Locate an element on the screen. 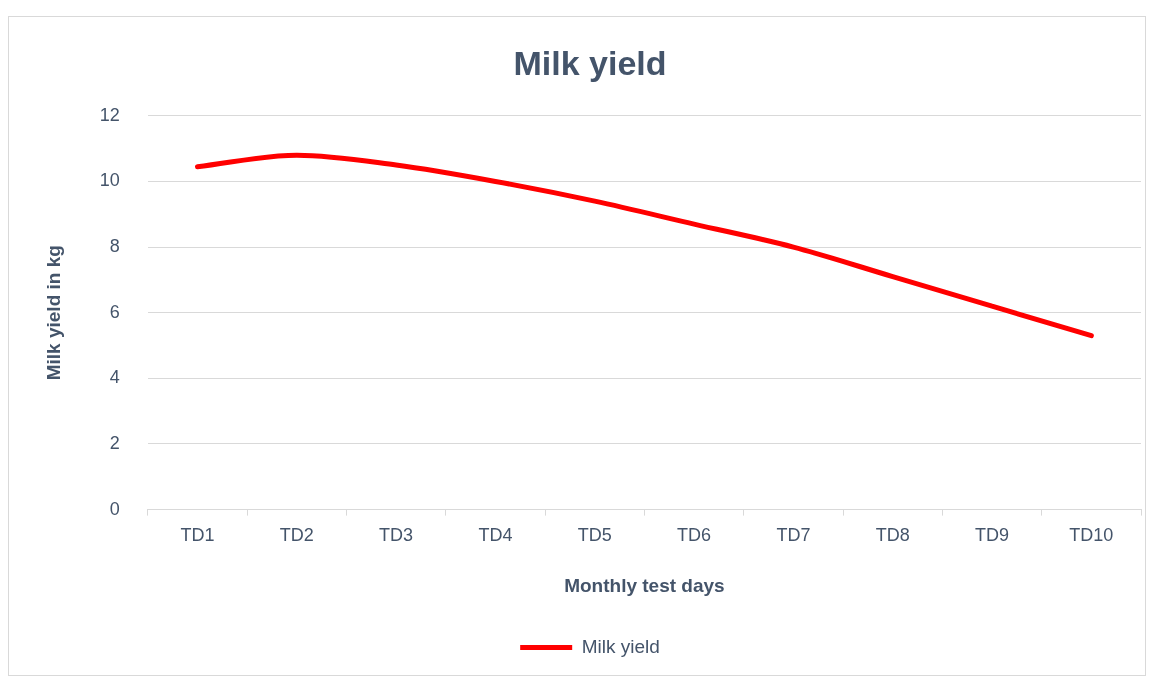 This screenshot has height=679, width=1149. y-tick-label: 2 is located at coordinates (114, 442).